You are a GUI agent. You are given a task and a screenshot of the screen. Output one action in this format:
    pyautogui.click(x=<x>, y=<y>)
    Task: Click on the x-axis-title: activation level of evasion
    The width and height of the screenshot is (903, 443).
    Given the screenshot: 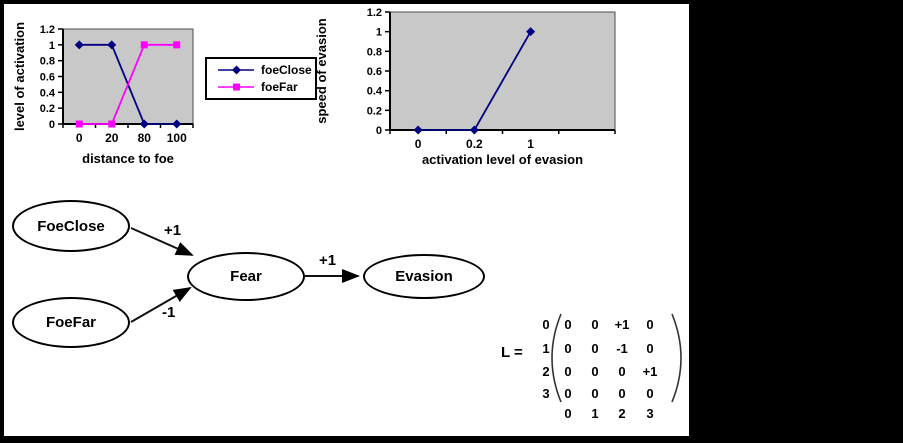 What is the action you would take?
    pyautogui.click(x=502, y=159)
    